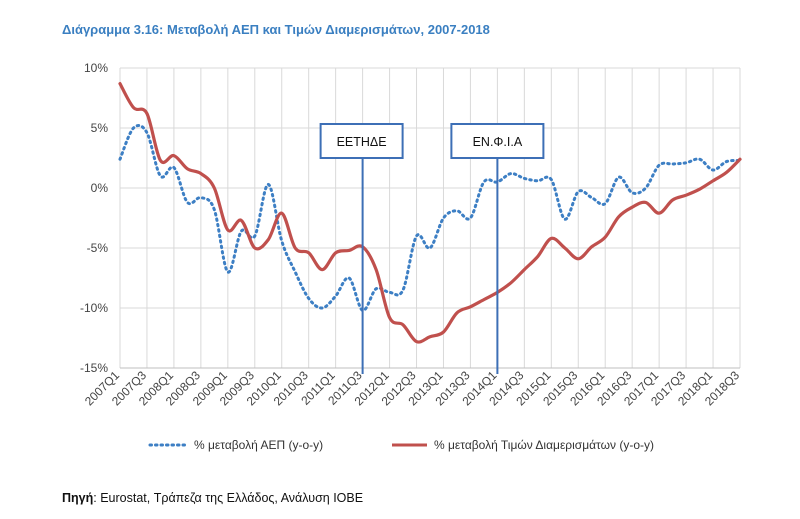 The width and height of the screenshot is (800, 519). I want to click on annotation-label: ΕΝ.Φ.Ι.Α, so click(498, 142).